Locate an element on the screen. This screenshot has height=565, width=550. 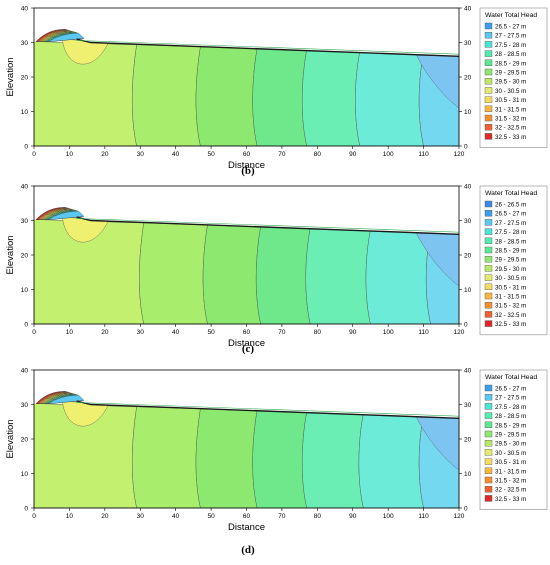
surface-layer-line is located at coordinates (268, 225).